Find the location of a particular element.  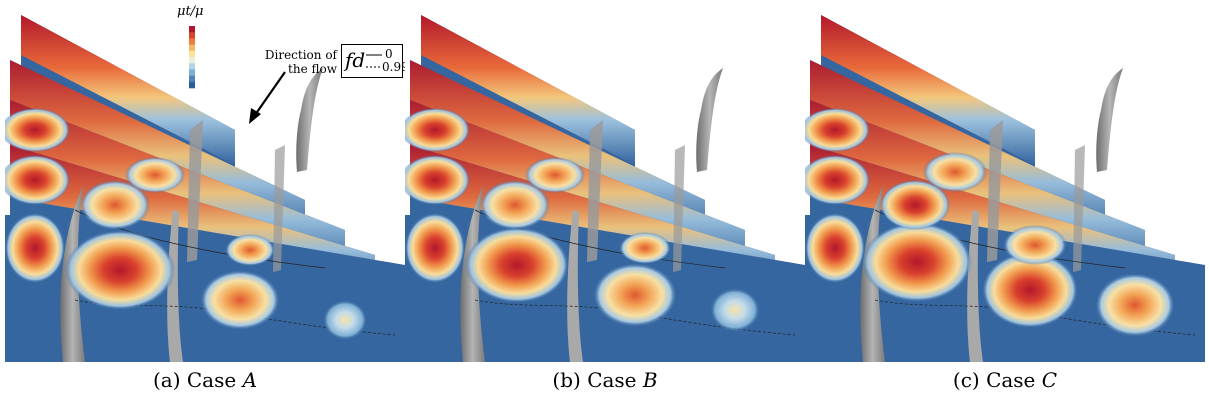

caption-case: A is located at coordinates (250, 380).